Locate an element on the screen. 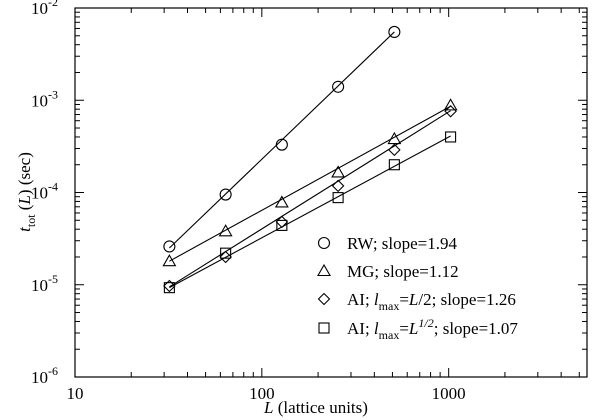 The width and height of the screenshot is (597, 420). x-tick-label: 1000 is located at coordinates (449, 393).